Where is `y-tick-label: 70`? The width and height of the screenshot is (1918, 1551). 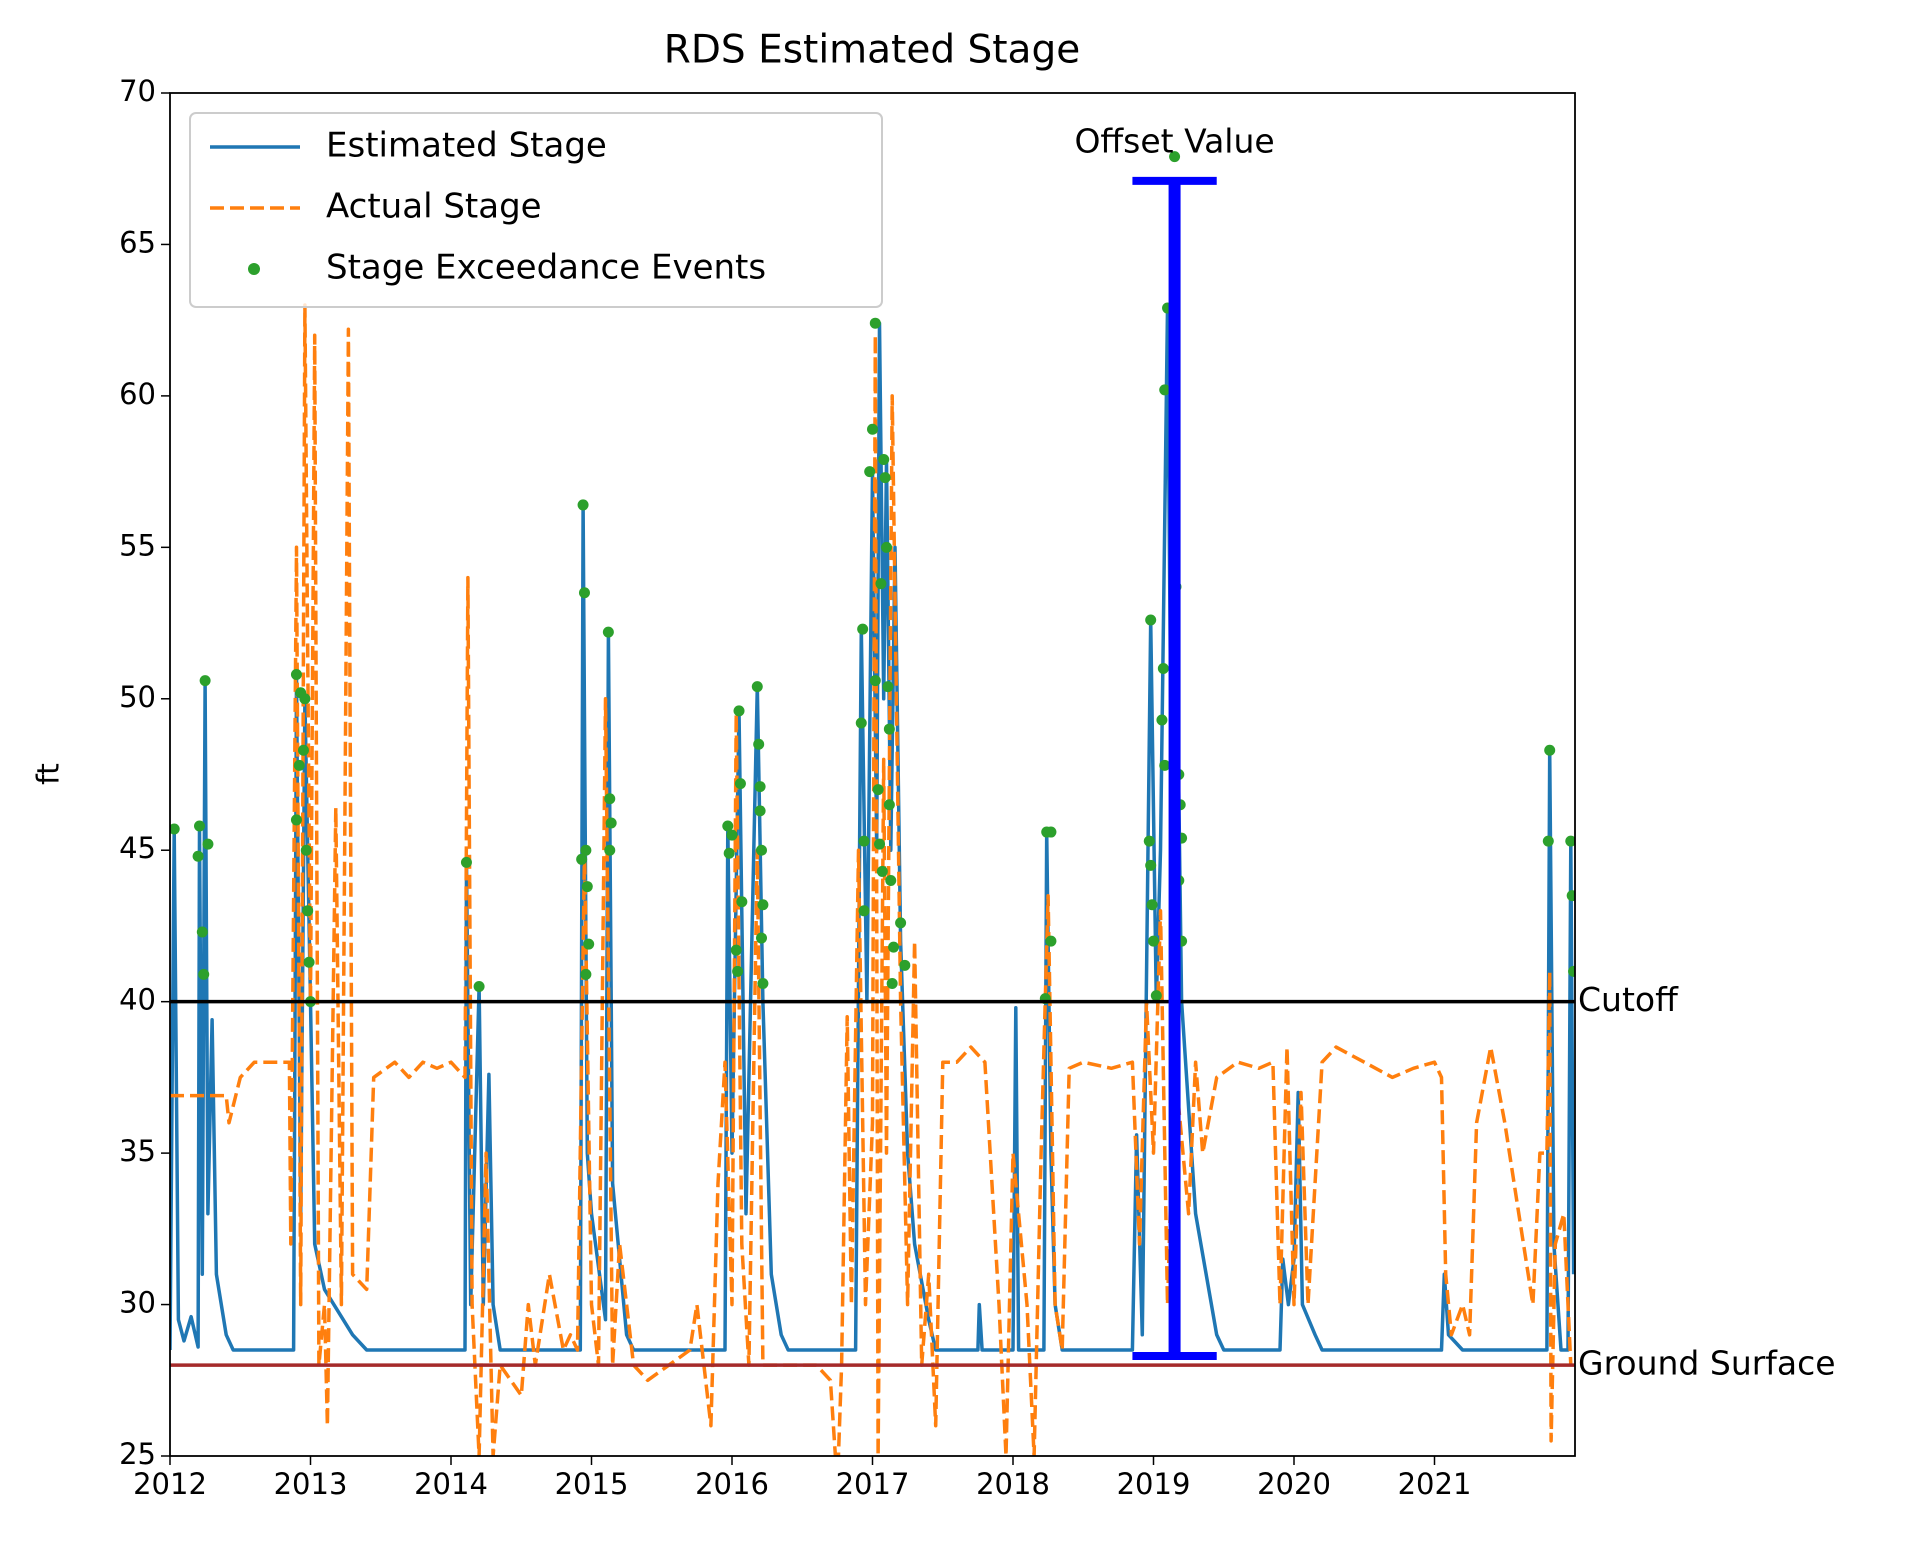
y-tick-label: 70 is located at coordinates (137, 91).